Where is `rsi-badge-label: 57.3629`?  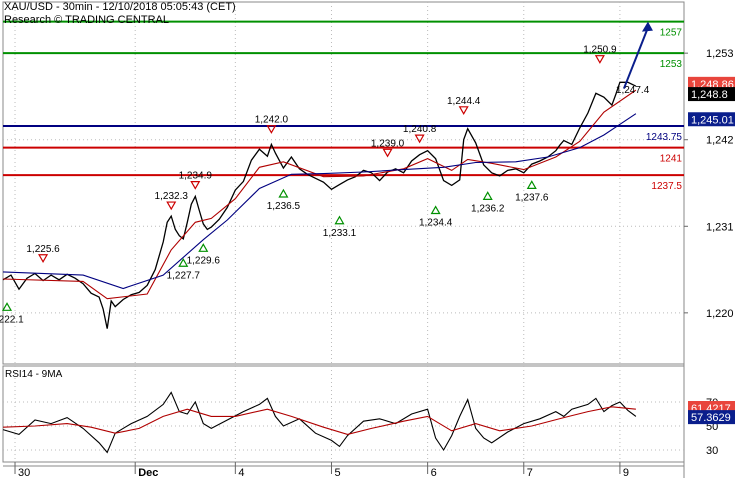 rsi-badge-label: 57.3629 is located at coordinates (711, 418).